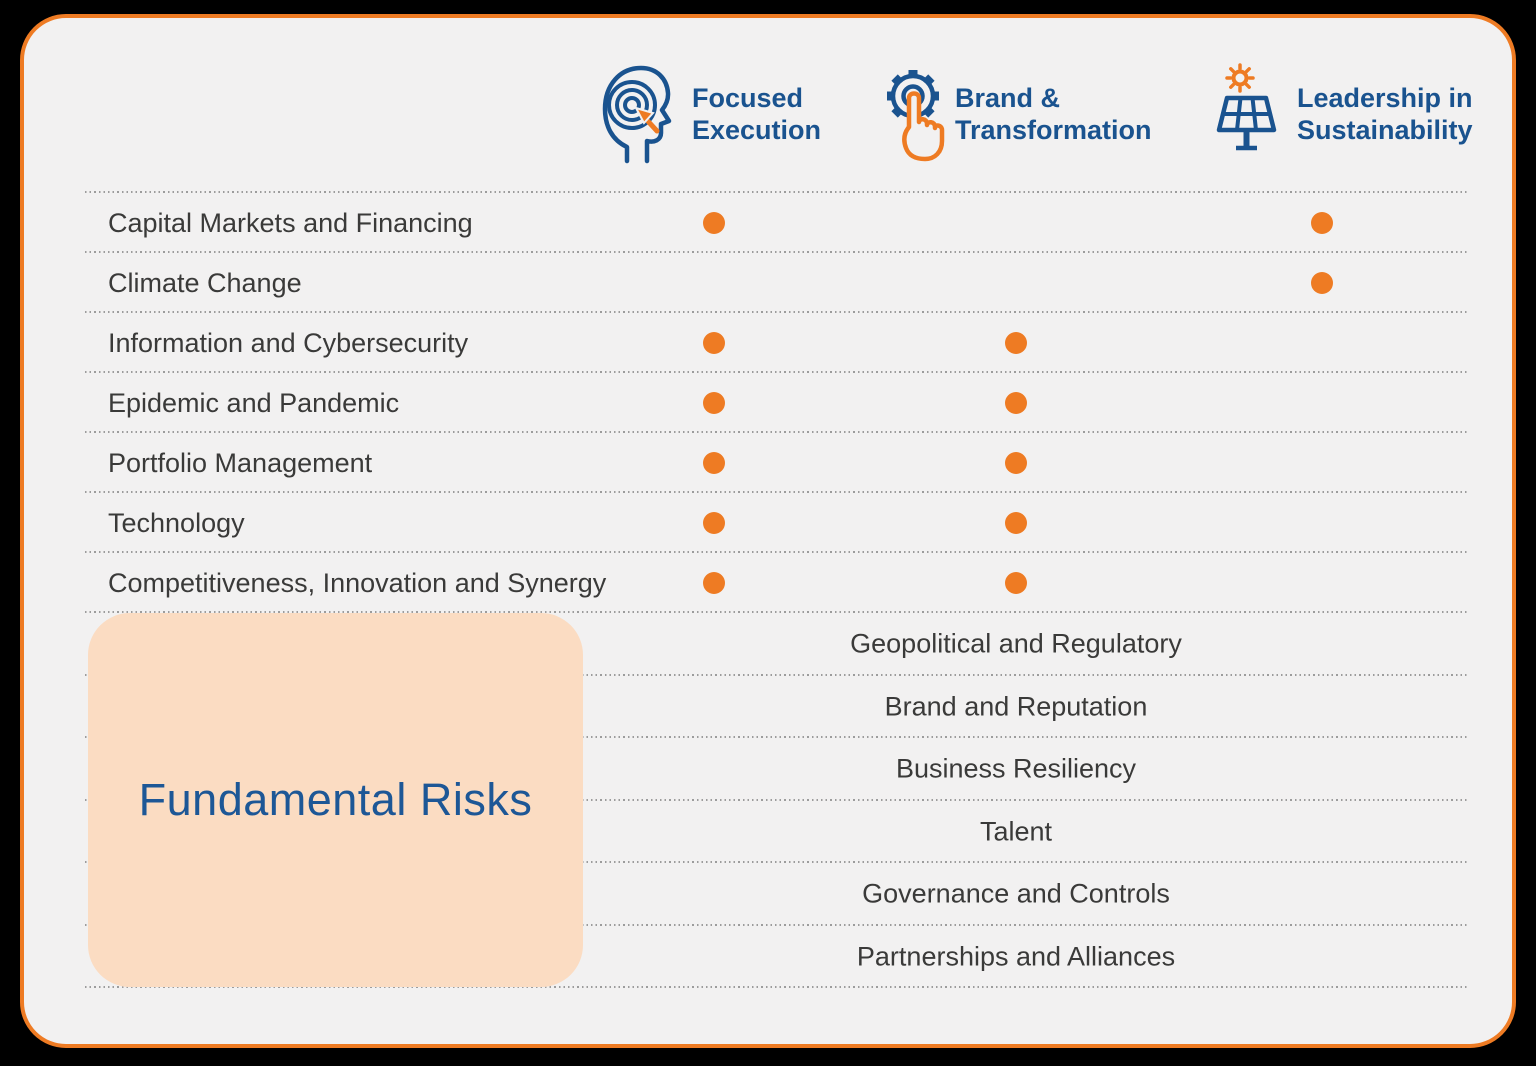 The height and width of the screenshot is (1066, 1536). What do you see at coordinates (1385, 114) in the screenshot?
I see `pillar-label-leadership-sustainability: Leadership in Sustainability` at bounding box center [1385, 114].